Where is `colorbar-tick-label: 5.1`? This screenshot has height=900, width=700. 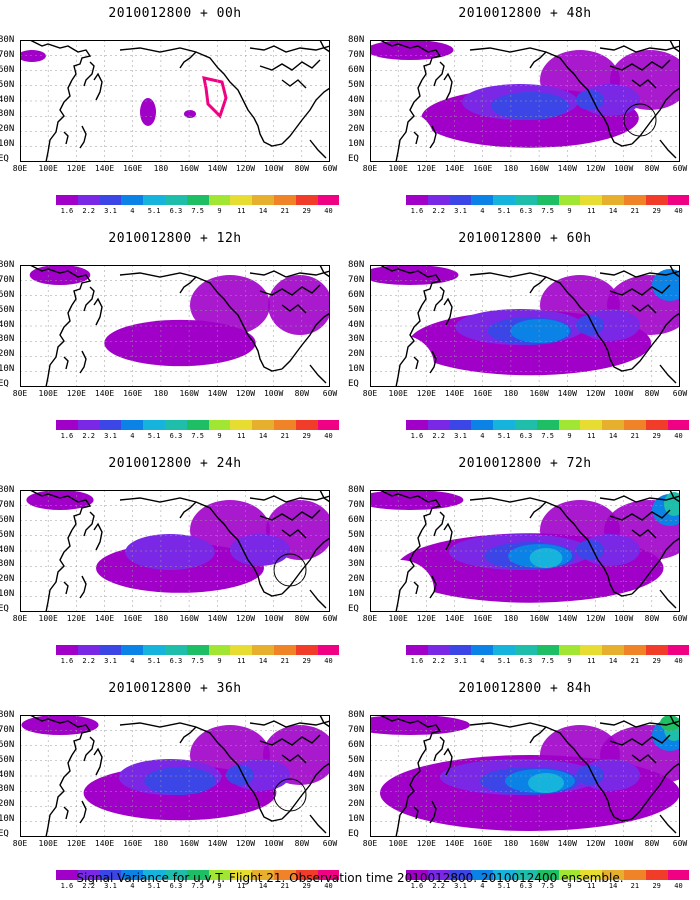 colorbar-tick-label: 5.1 is located at coordinates (154, 436).